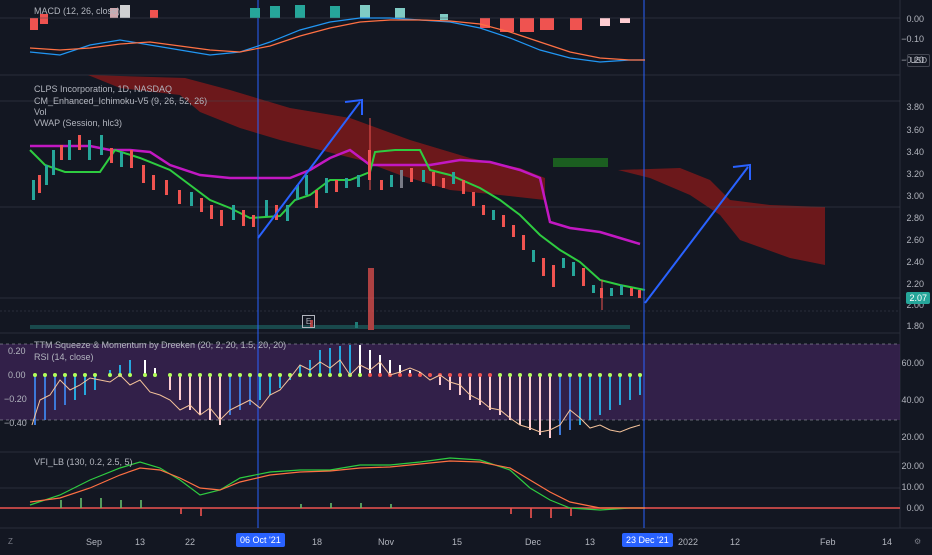  What do you see at coordinates (647, 540) in the screenshot?
I see `crosshair-date-dec23: 23 Dec '21` at bounding box center [647, 540].